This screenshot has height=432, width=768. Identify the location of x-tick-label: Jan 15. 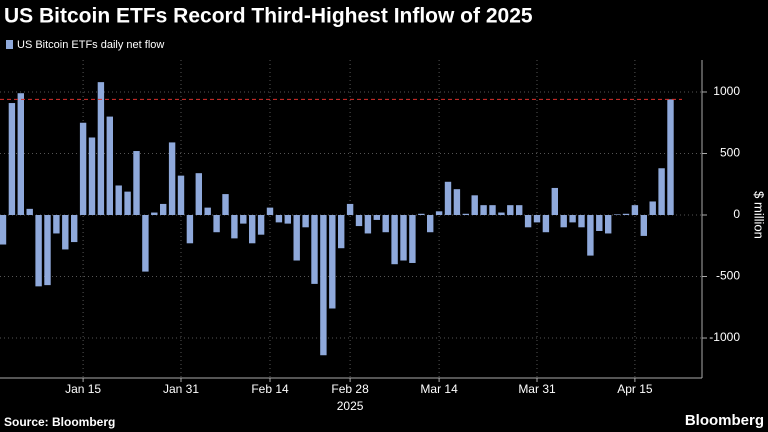
(83, 389).